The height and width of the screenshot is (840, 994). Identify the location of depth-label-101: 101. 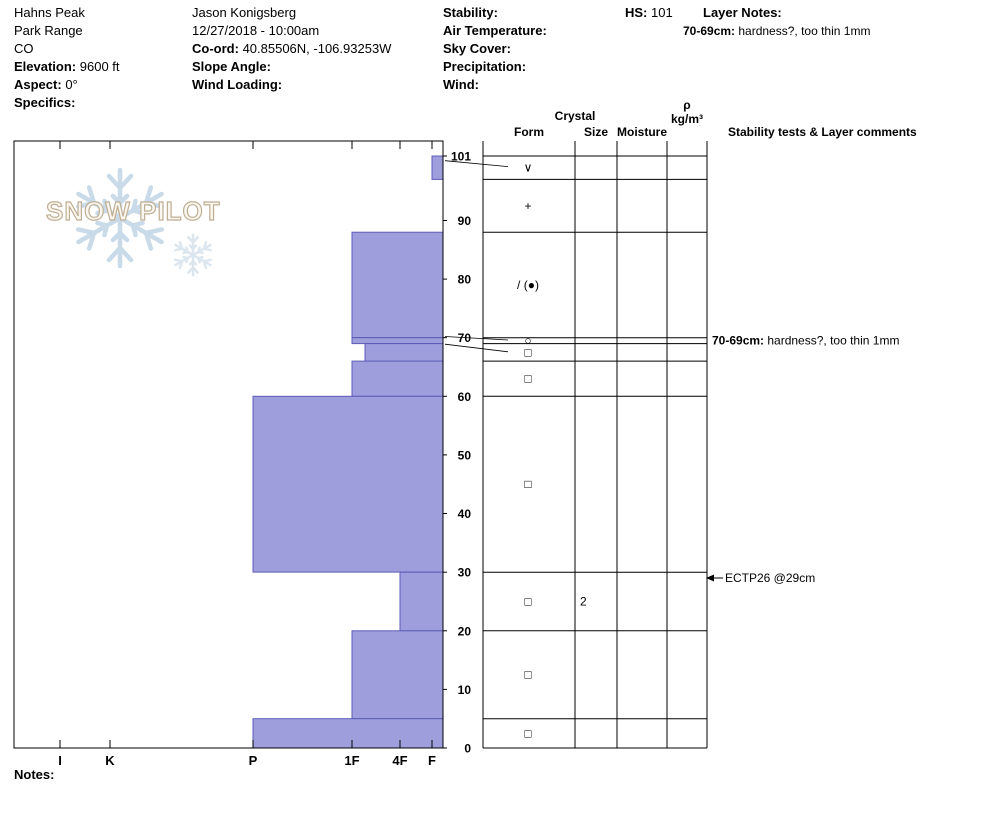
(461, 157).